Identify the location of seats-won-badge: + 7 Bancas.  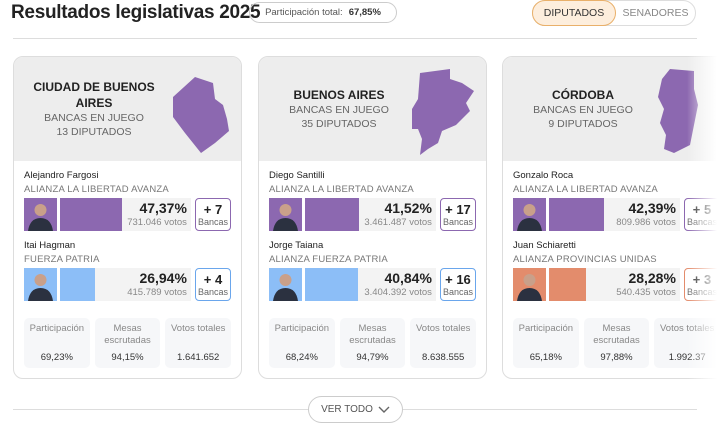
(212, 214).